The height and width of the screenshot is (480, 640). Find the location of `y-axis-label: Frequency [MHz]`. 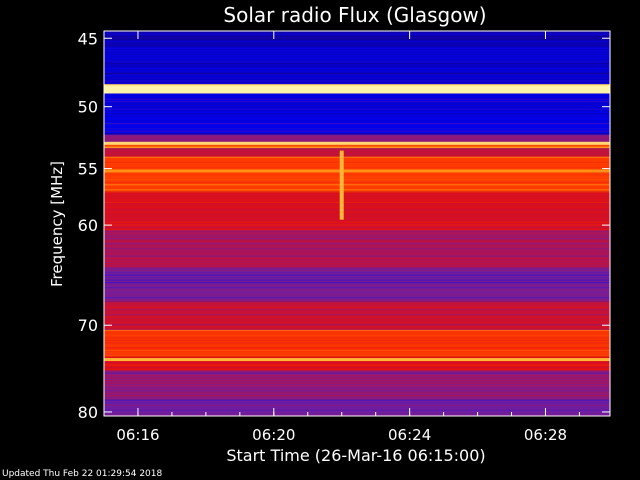

y-axis-label: Frequency [MHz] is located at coordinates (57, 224).